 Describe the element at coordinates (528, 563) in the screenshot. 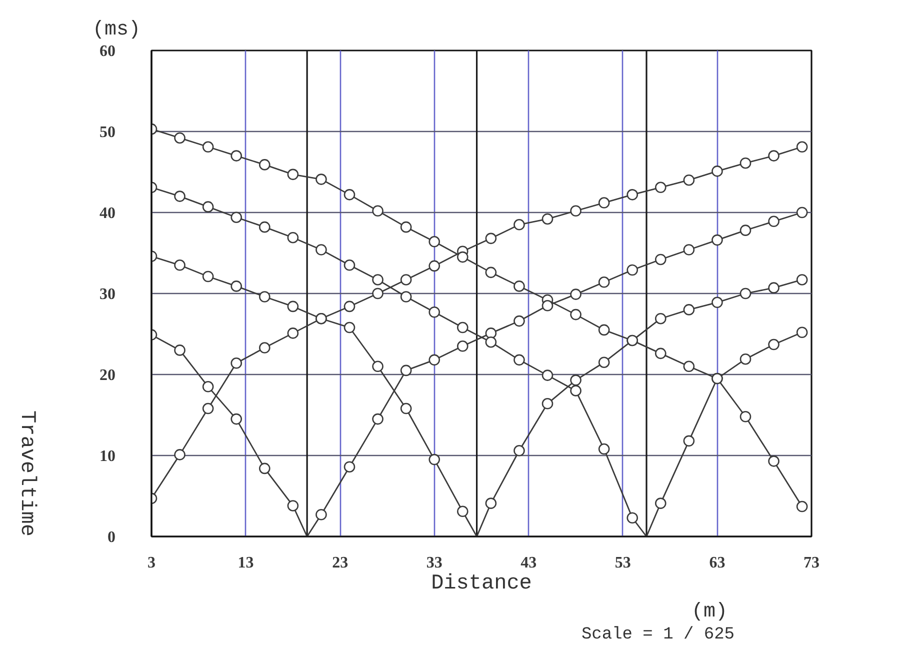

I see `x-tick-label: 43` at that location.